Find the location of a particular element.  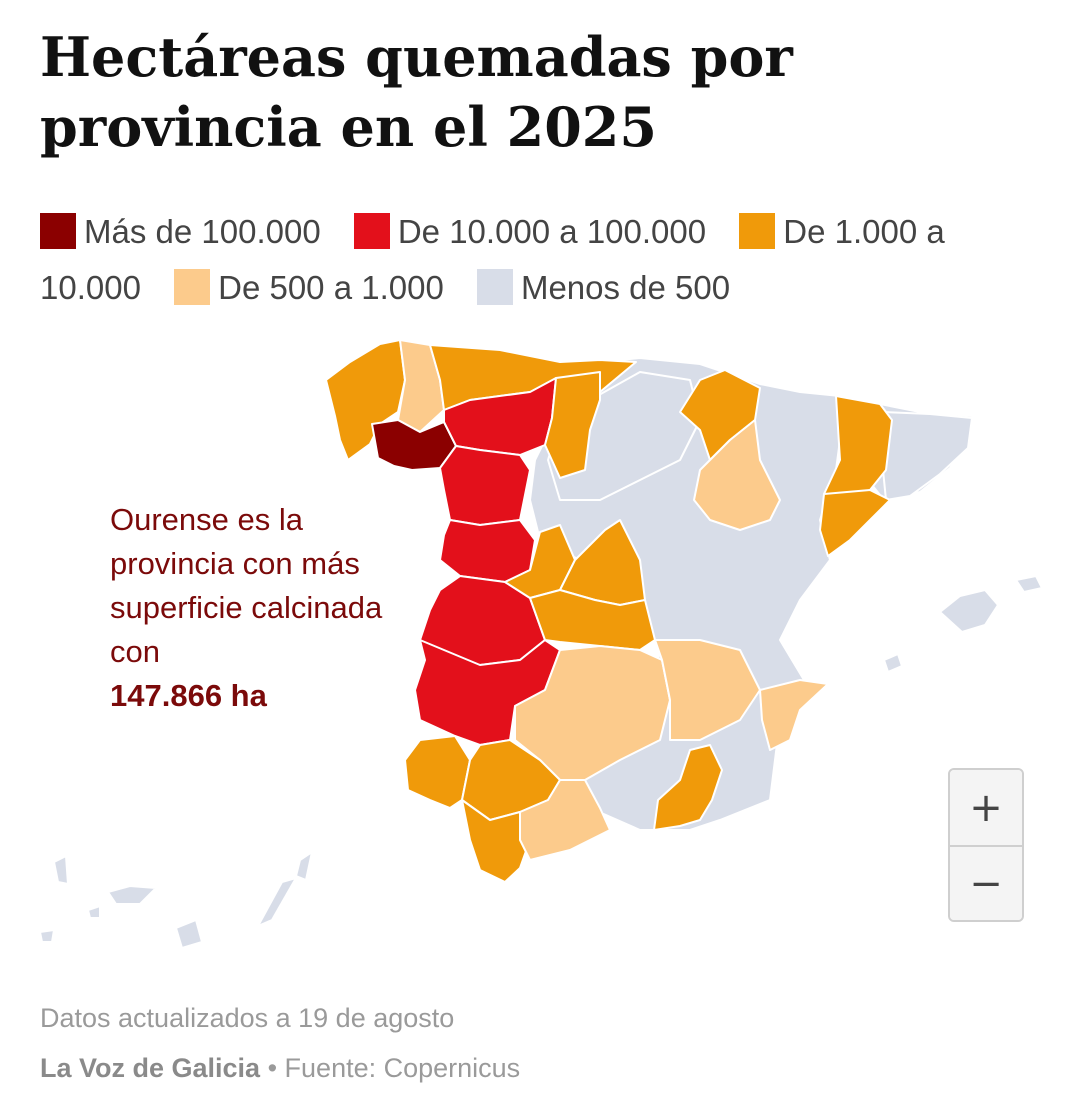

province-a-coruna is located at coordinates (365, 400).